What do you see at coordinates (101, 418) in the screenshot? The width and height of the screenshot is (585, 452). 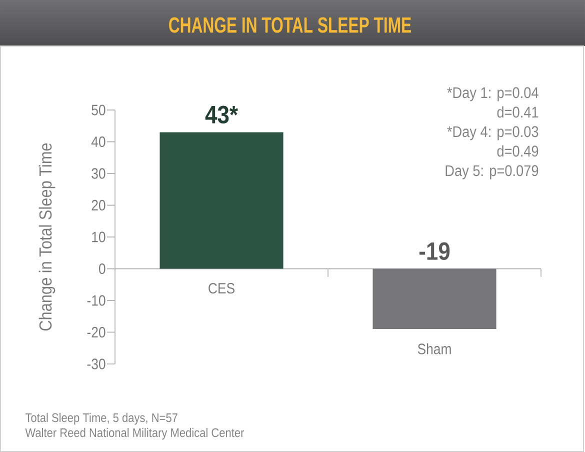 I see `text: Total Sleep Time, 5 days, N=57` at bounding box center [101, 418].